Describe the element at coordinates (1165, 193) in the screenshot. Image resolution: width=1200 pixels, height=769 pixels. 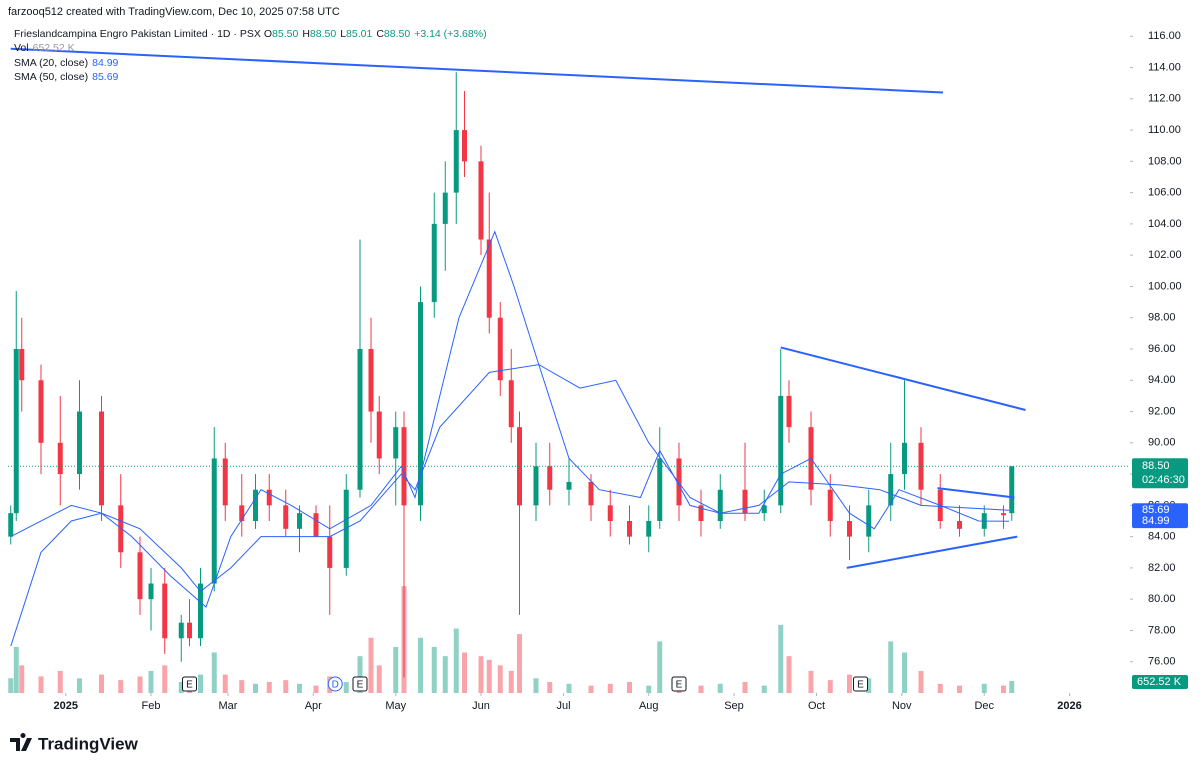
I see `y-tick-label: 106.00` at that location.